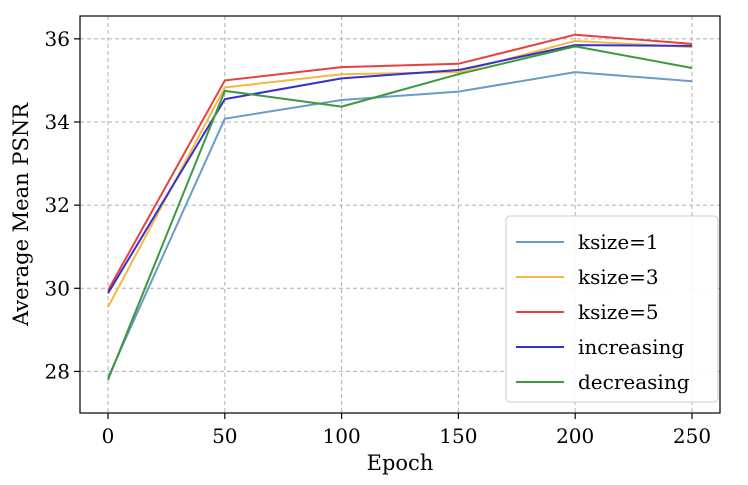 This screenshot has height=485, width=748. What do you see at coordinates (618, 242) in the screenshot?
I see `legend-label: ksize=1` at bounding box center [618, 242].